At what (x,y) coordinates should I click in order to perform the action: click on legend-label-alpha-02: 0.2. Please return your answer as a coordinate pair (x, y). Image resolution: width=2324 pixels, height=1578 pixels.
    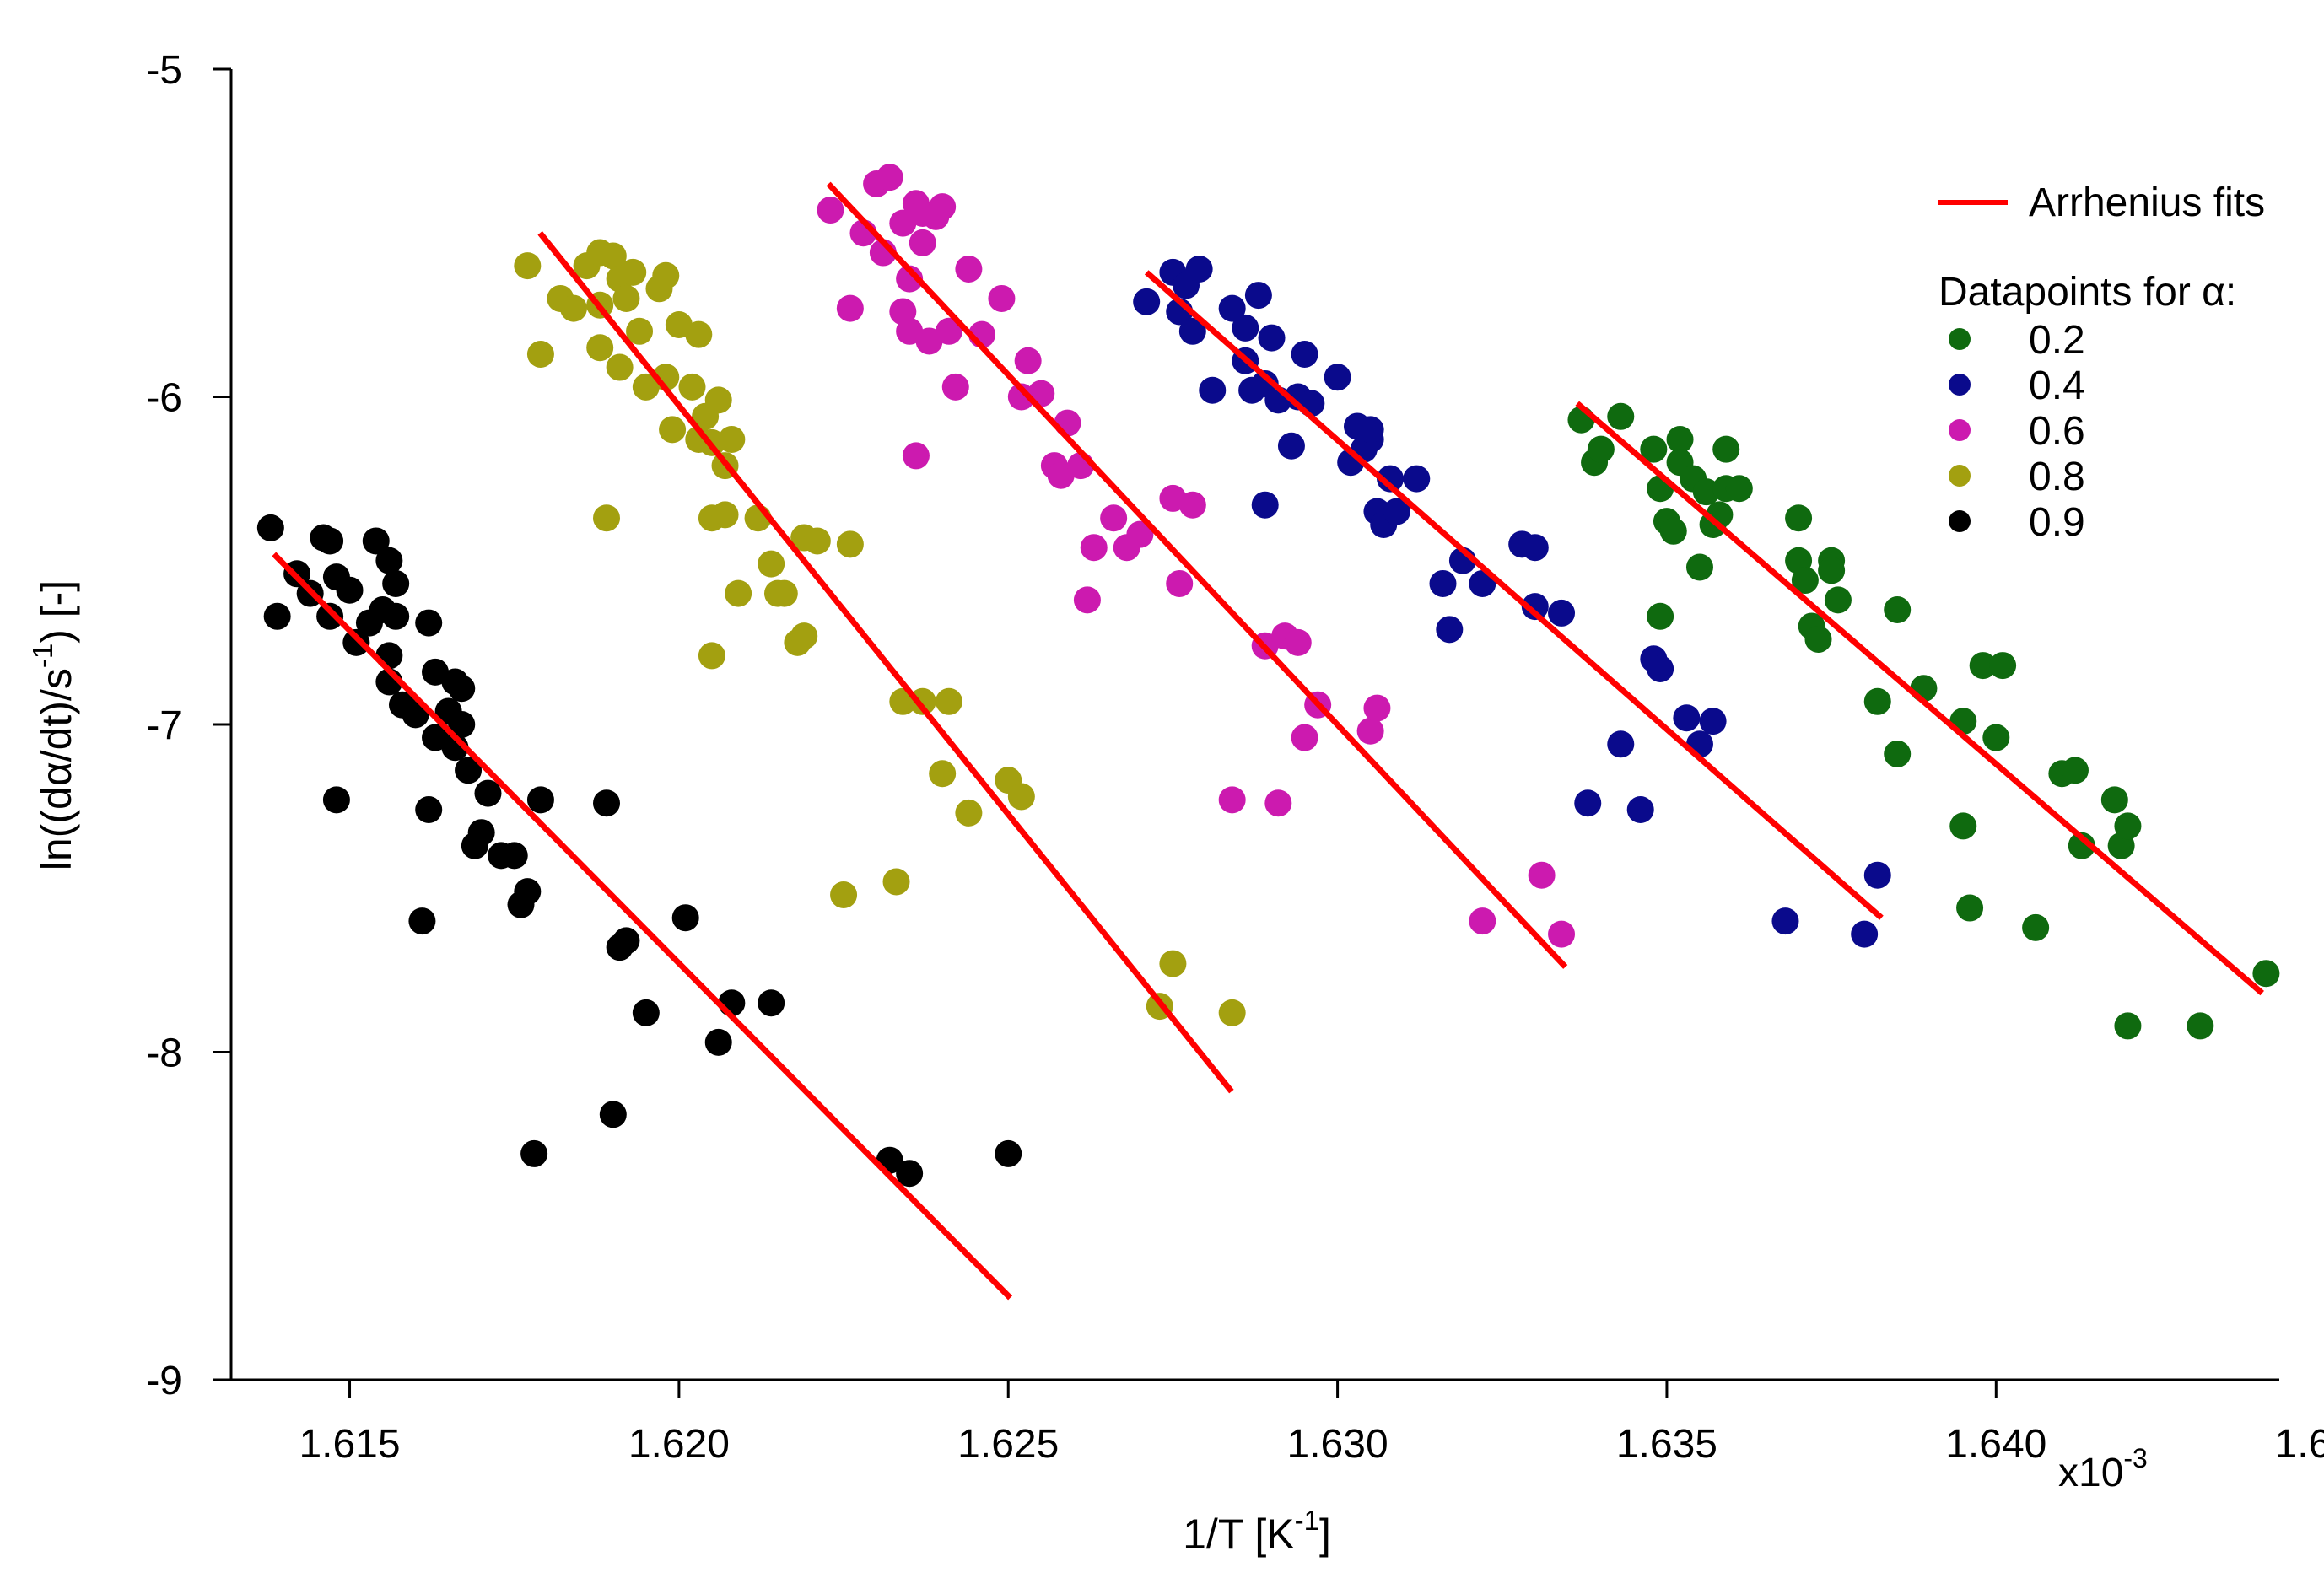
    Looking at the image, I should click on (2057, 340).